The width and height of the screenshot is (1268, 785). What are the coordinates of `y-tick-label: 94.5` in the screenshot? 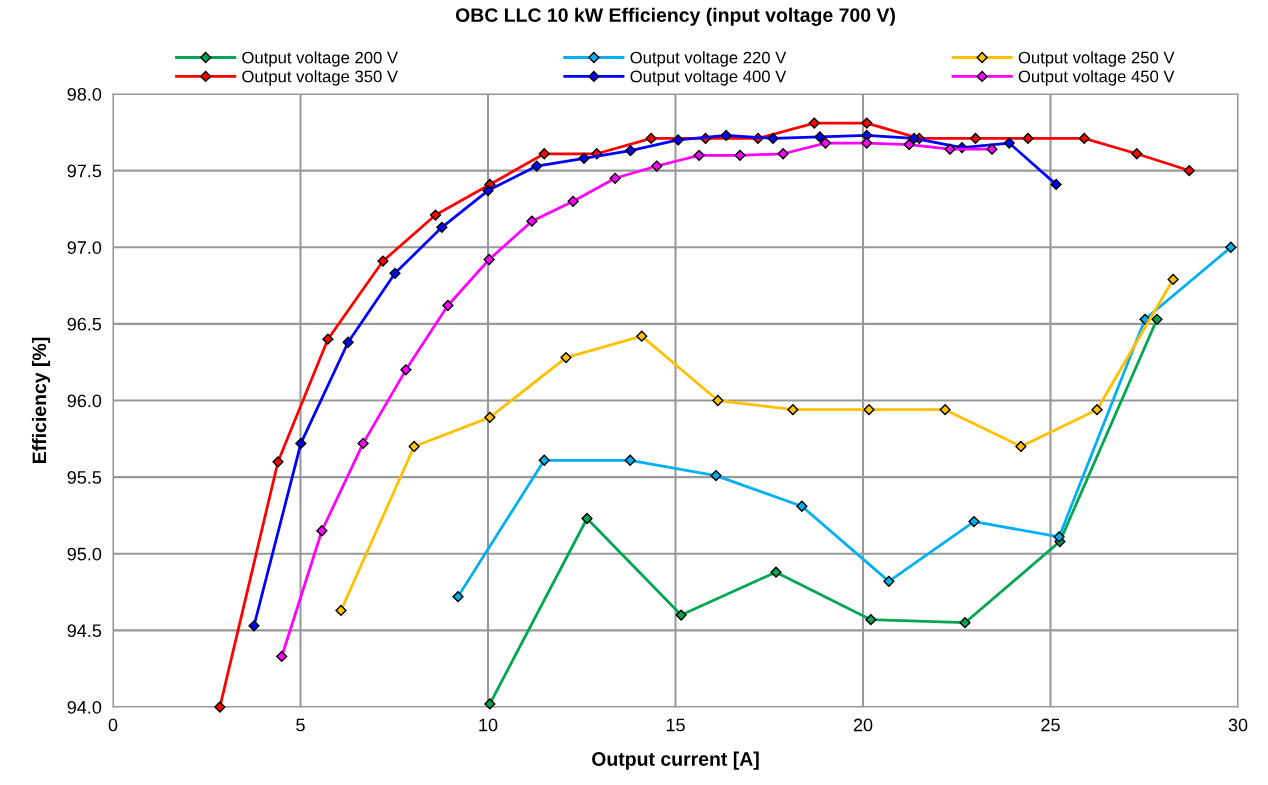 It's located at (84, 631).